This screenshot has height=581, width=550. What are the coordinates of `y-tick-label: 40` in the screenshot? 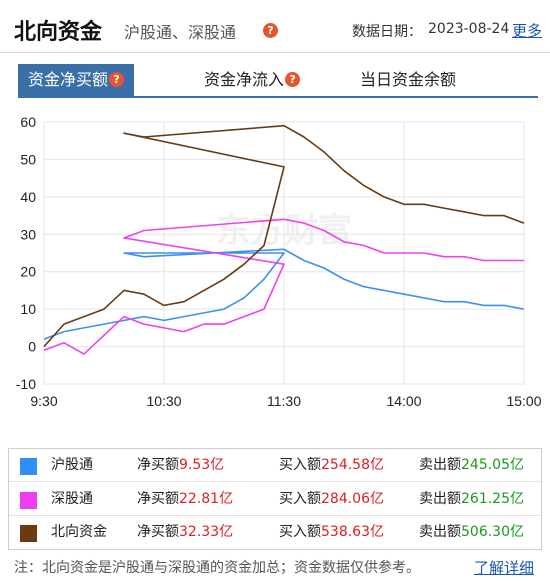 It's located at (28, 197).